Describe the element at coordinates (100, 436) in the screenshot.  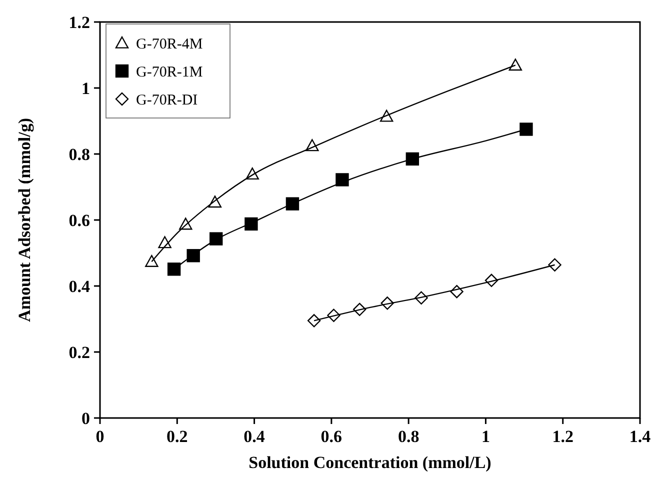
I see `x-tick-label: 0` at that location.